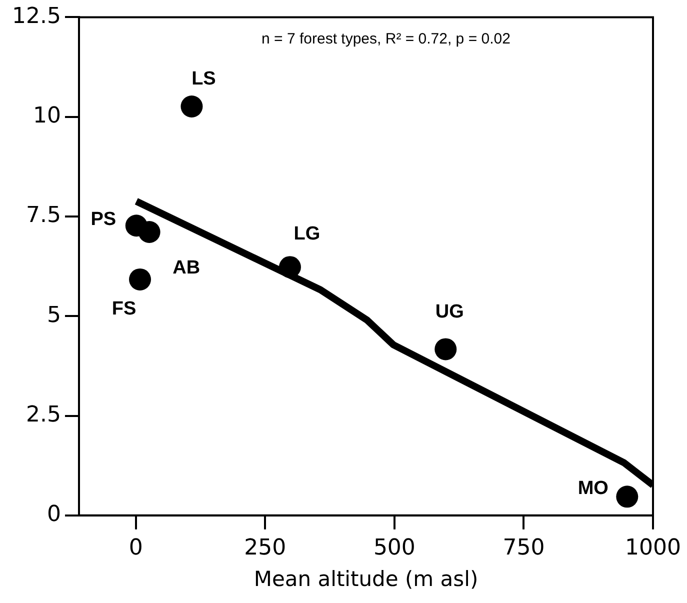  What do you see at coordinates (449, 311) in the screenshot?
I see `annotation: UG` at bounding box center [449, 311].